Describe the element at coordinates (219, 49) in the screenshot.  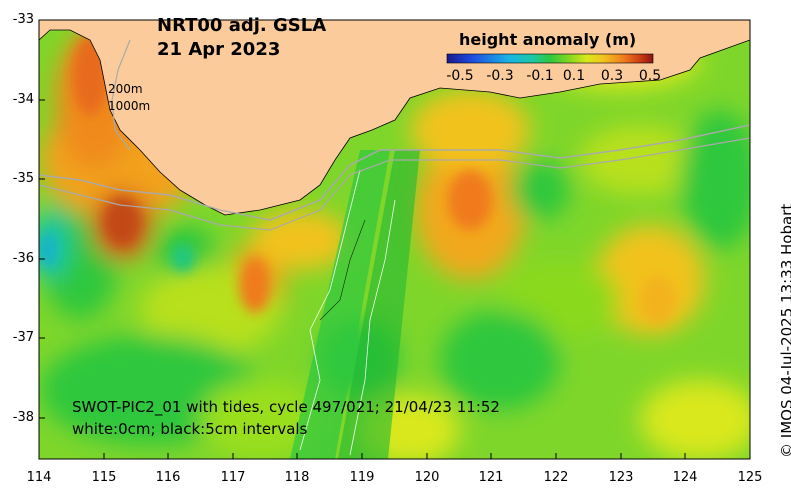
I see `map-date: 21 Apr 2023` at that location.